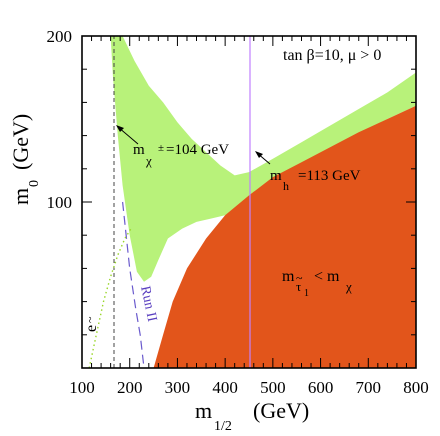 The height and width of the screenshot is (436, 440). Describe the element at coordinates (332, 55) in the screenshot. I see `params-label: tan β=10, μ > 0` at that location.